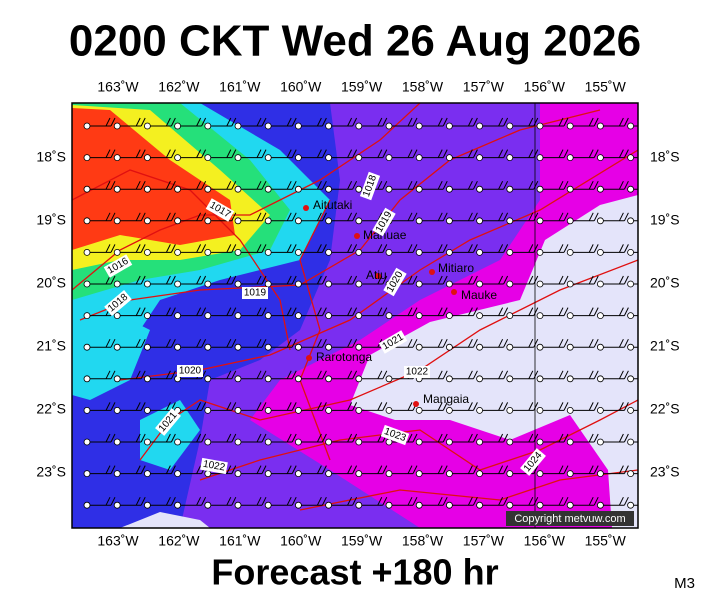 Image resolution: width=711 pixels, height=605 pixels. What do you see at coordinates (423, 87) in the screenshot?
I see `lon-label-top: 158˚W` at bounding box center [423, 87].